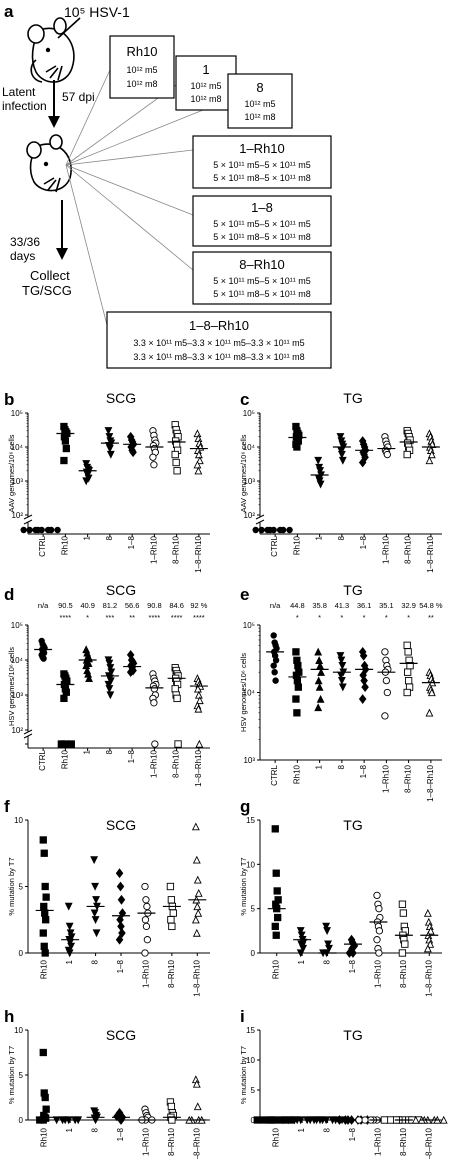  What do you see at coordinates (120, 1134) in the screenshot?
I see `x-tick-label: 1–8` at bounding box center [120, 1134].